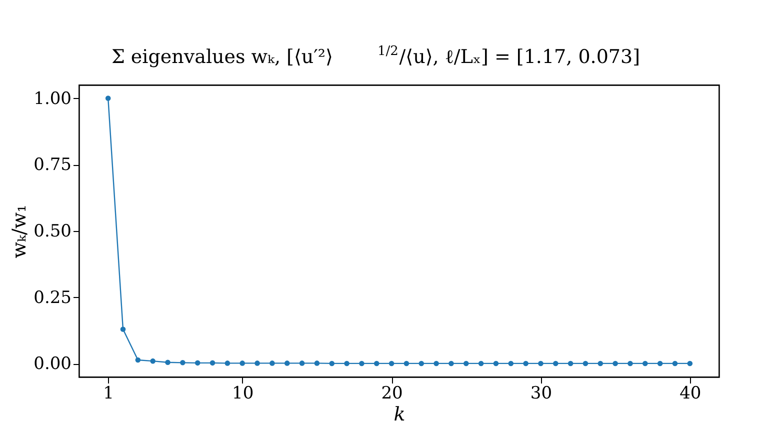  What do you see at coordinates (392, 394) in the screenshot?
I see `x-tick-label: 20` at bounding box center [392, 394].